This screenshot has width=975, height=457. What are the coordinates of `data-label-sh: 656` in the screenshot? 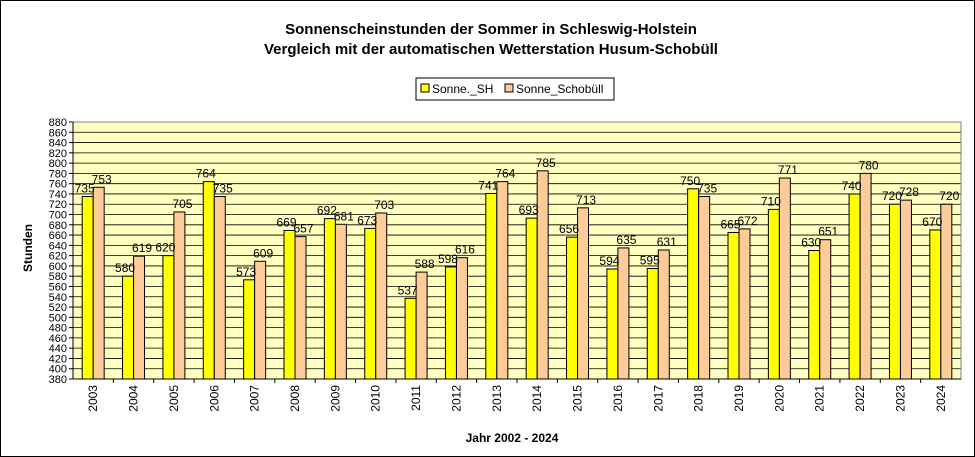 It's located at (569, 229).